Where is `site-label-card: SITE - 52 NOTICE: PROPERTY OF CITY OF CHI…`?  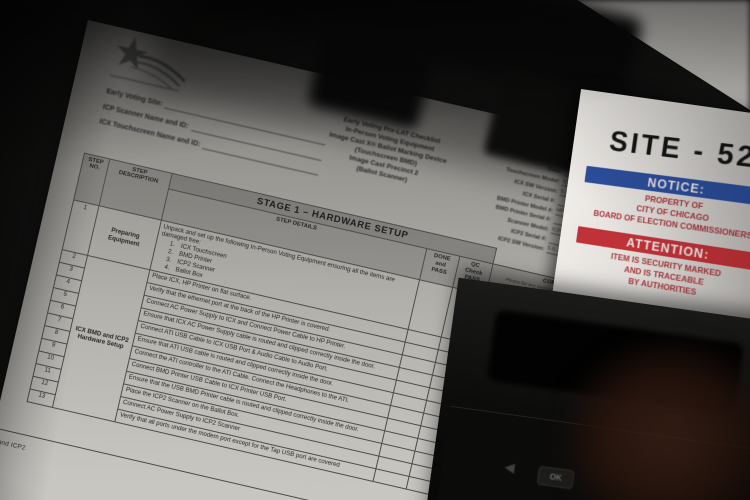
site-label-card: SITE - 52 NOTICE: PROPERTY OF CITY OF CHI… is located at coordinates (655, 216).